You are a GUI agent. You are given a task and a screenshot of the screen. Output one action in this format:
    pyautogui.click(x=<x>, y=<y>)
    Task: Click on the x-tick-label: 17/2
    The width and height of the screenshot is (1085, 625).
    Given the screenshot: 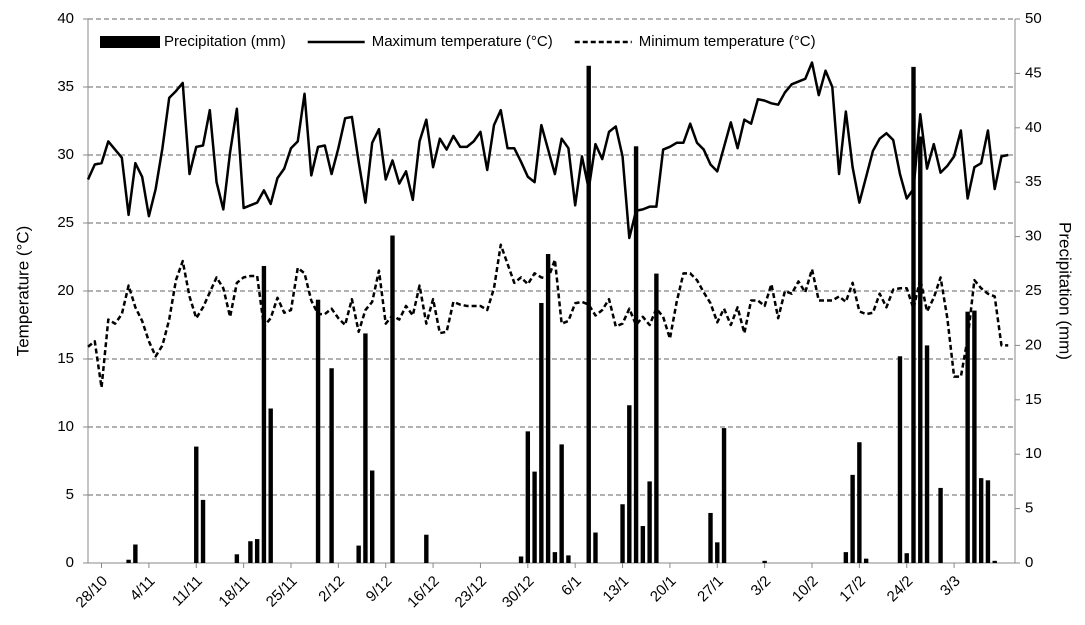 What is the action you would take?
    pyautogui.click(x=852, y=589)
    